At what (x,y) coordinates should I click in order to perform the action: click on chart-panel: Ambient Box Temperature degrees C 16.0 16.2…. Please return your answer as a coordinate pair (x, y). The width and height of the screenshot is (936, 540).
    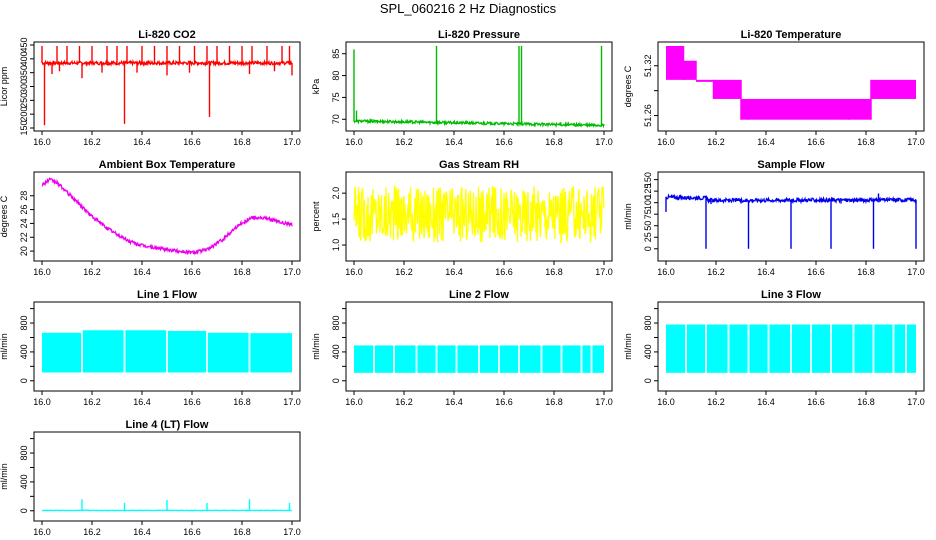
    Looking at the image, I should click on (150, 218).